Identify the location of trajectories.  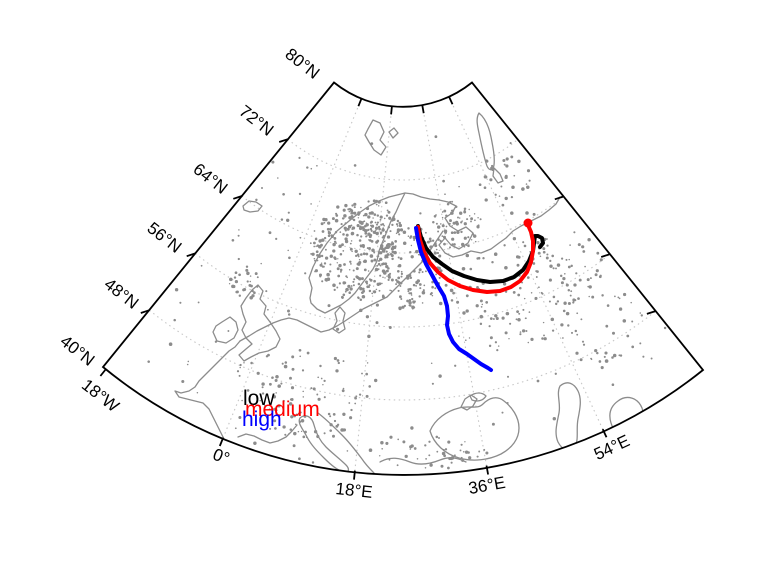
(479, 295).